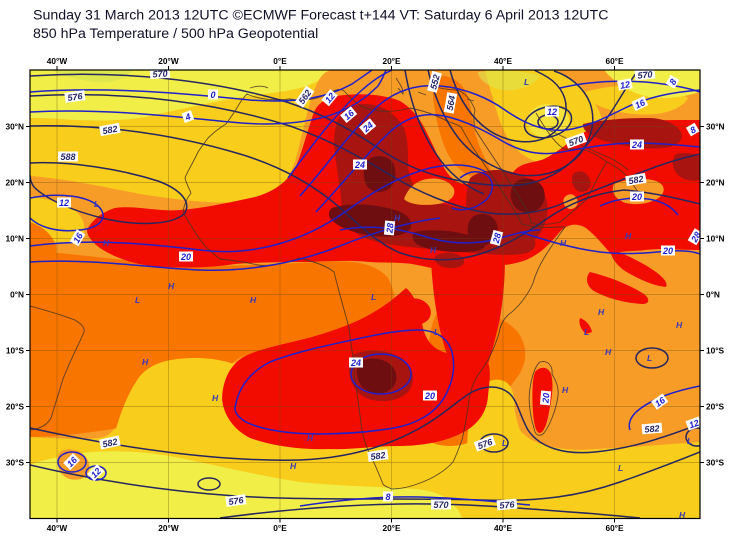 This screenshot has height=538, width=730. What do you see at coordinates (435, 81) in the screenshot?
I see `svg-text: 552` at bounding box center [435, 81].